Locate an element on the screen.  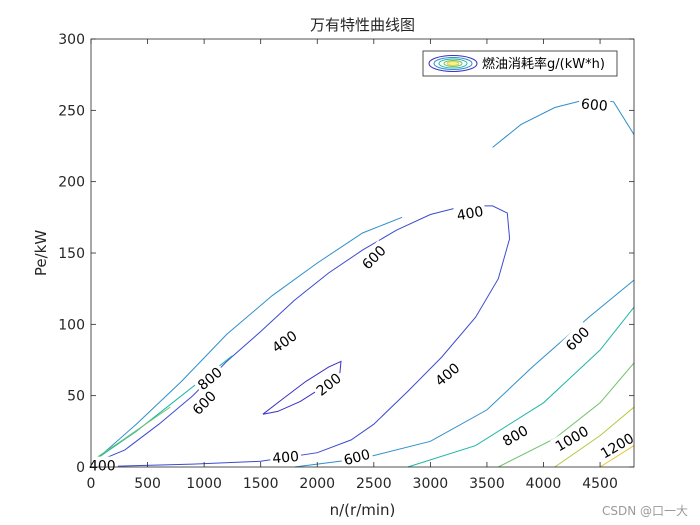
y-tick-label: 0 is located at coordinates (80, 468).